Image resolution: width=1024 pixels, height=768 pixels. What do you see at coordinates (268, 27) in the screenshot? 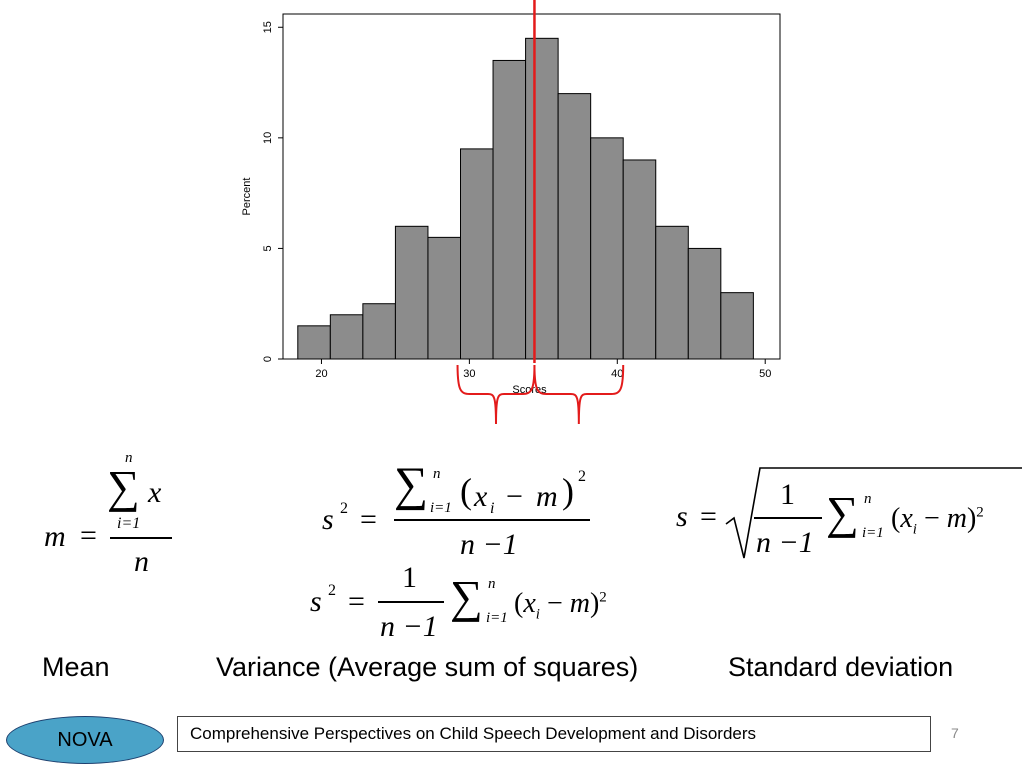
I see `y-tick-label: 15` at bounding box center [268, 27].